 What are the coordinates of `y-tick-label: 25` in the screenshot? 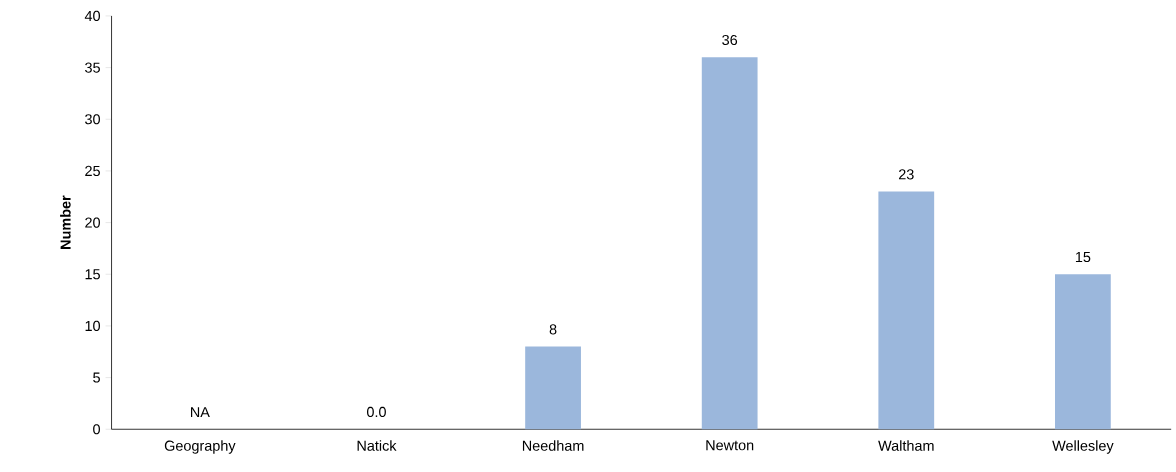 It's located at (92, 171).